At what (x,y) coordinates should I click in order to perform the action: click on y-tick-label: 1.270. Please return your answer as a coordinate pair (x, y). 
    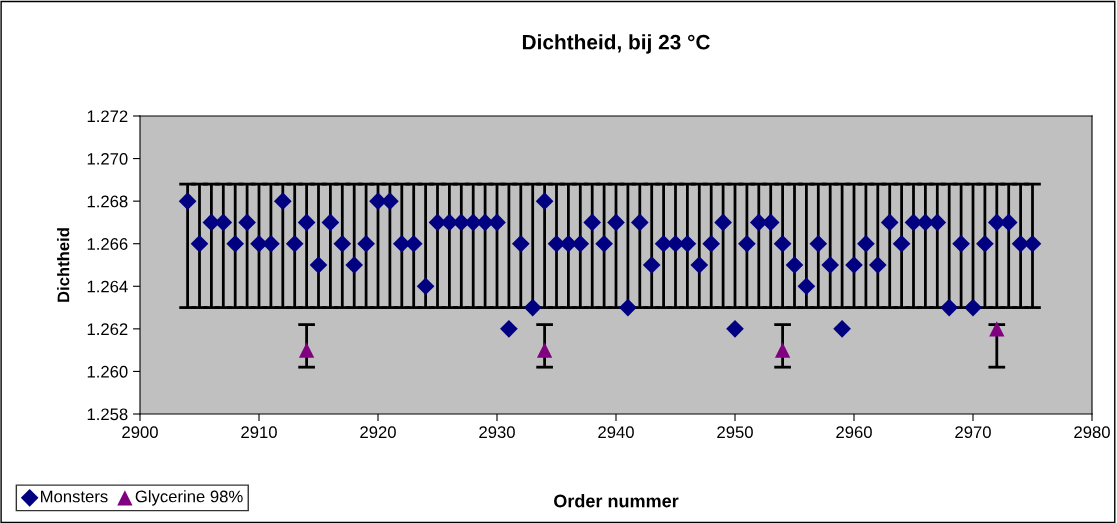
    Looking at the image, I should click on (107, 158).